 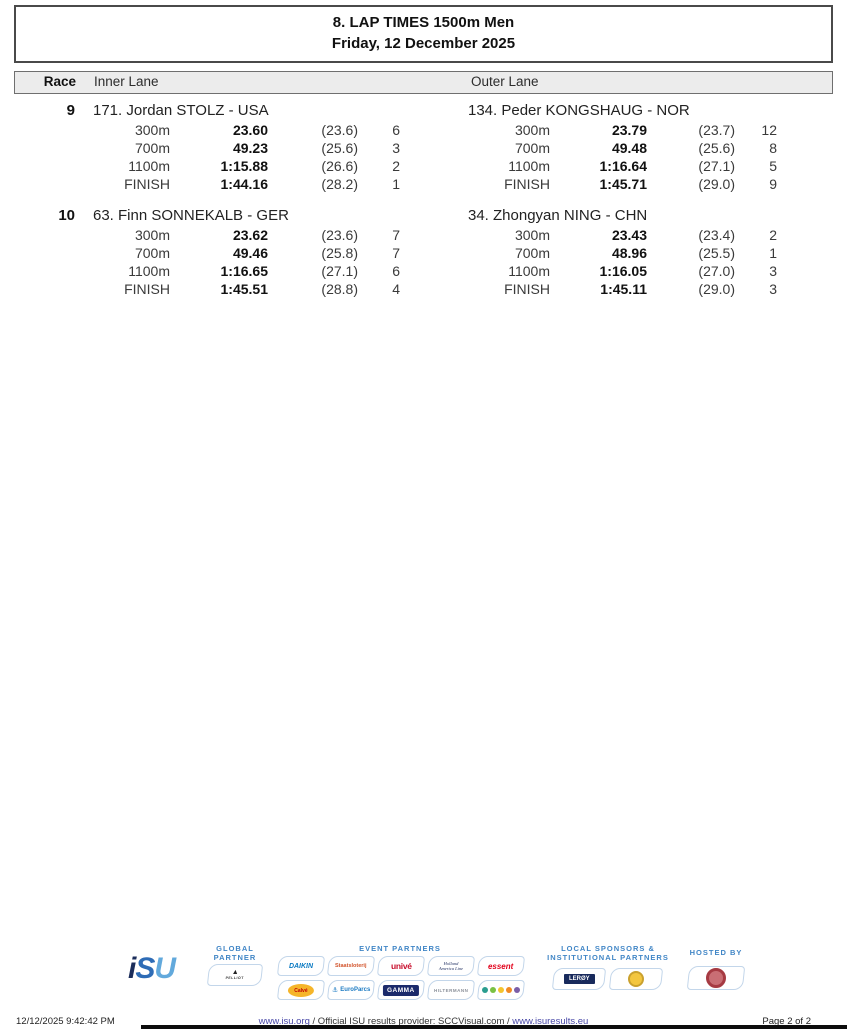 I want to click on print-timestamp: 12/12/2025 9:42:42 PM, so click(x=65, y=1021).